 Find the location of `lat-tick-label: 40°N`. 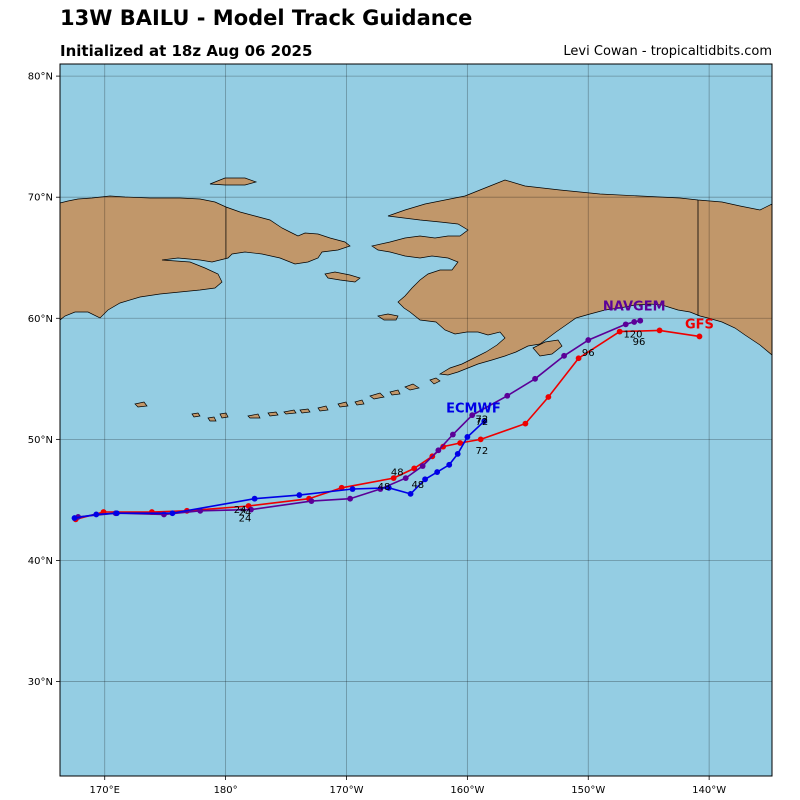

lat-tick-label: 40°N is located at coordinates (40, 561).